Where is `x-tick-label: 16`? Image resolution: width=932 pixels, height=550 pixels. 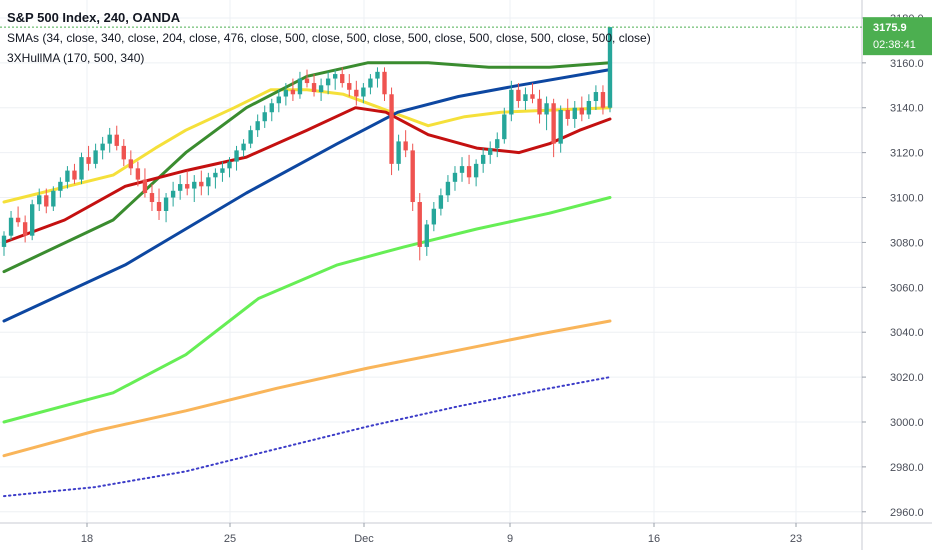
x-tick-label: 16 is located at coordinates (654, 539).